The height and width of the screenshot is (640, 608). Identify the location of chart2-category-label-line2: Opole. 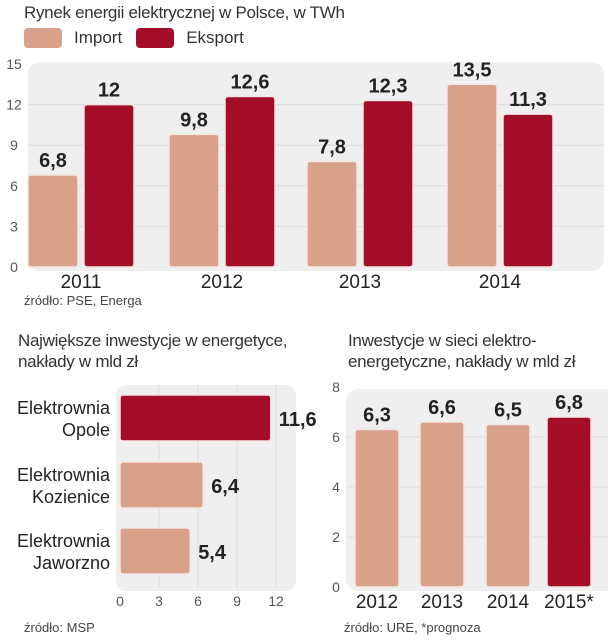
(86, 430).